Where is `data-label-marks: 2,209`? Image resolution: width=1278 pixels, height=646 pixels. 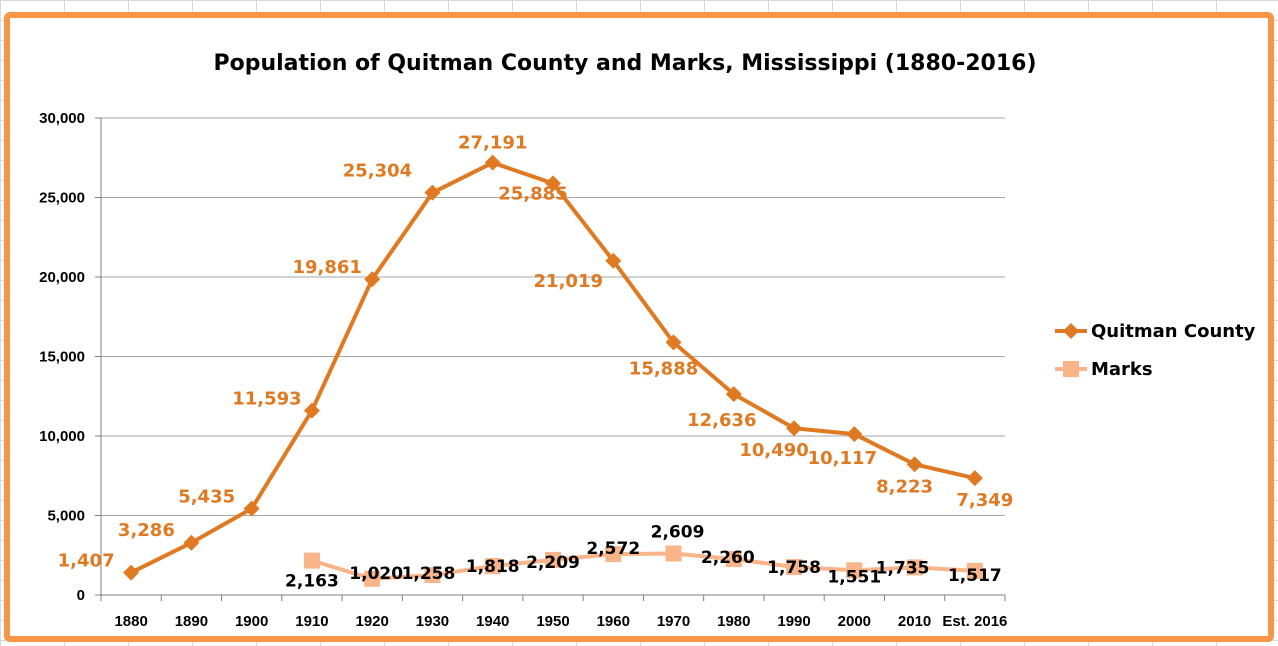
data-label-marks: 2,209 is located at coordinates (553, 563).